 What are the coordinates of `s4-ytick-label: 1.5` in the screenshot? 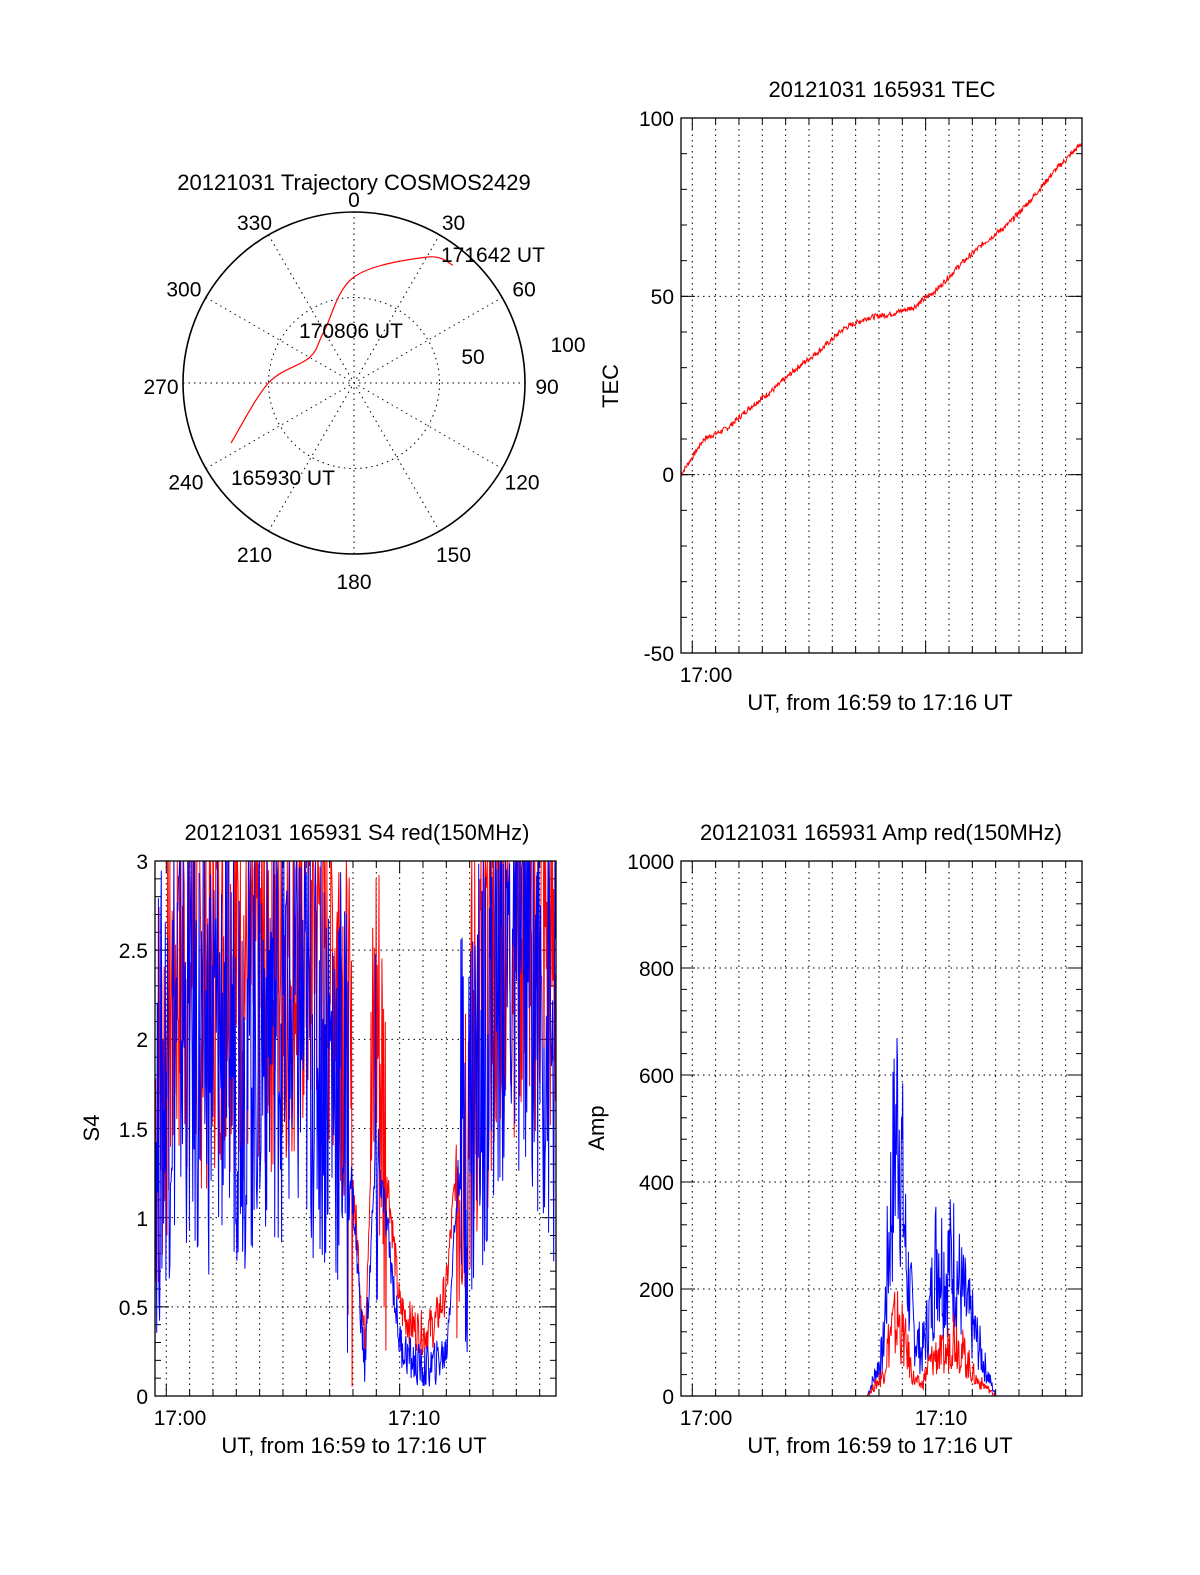 It's located at (133, 1130).